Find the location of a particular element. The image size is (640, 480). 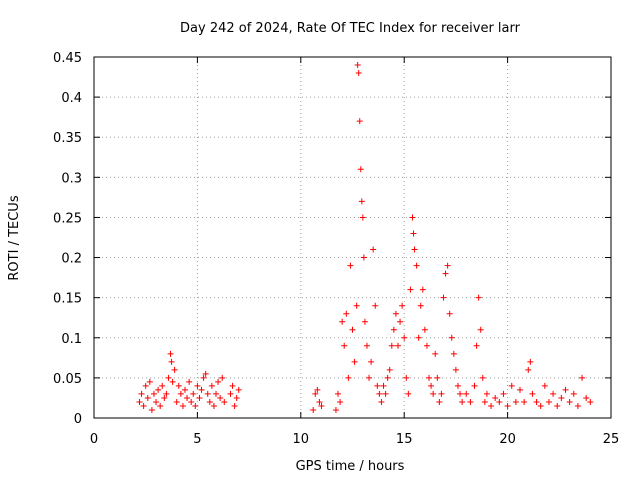

y-tick-label: 0.2 is located at coordinates (71, 259).